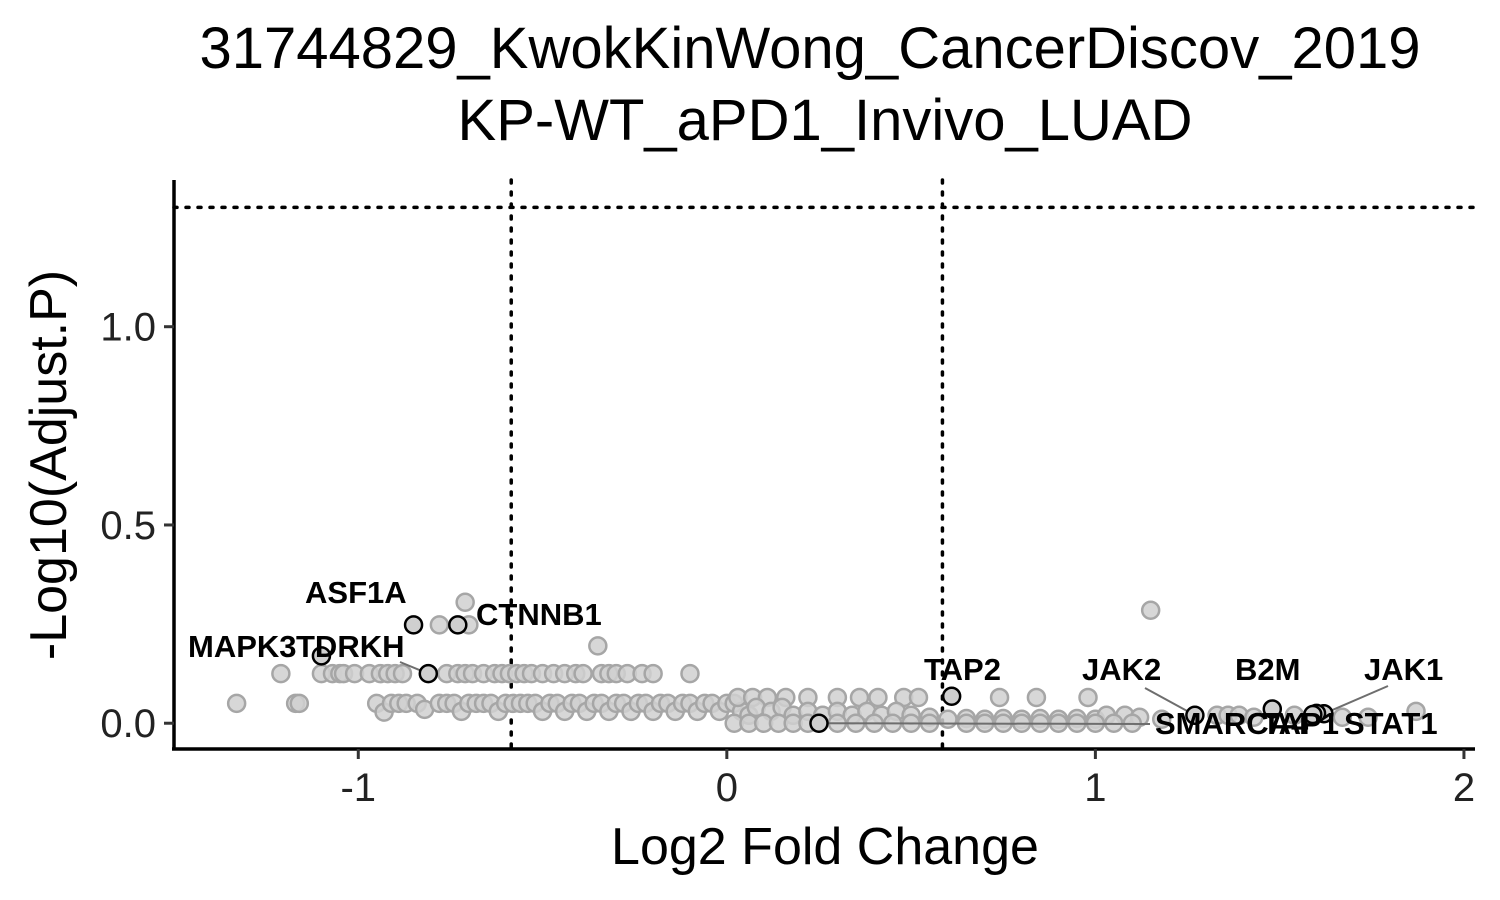 This screenshot has width=1500, height=900. I want to click on x-tick-label: 0, so click(727, 788).